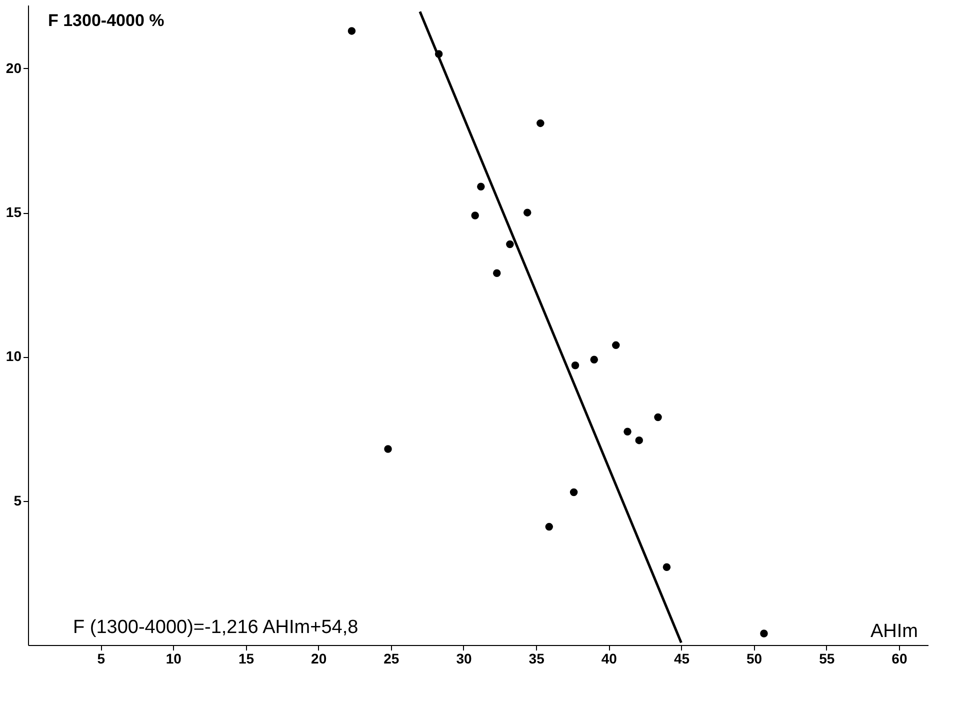 Image resolution: width=977 pixels, height=720 pixels. Describe the element at coordinates (14, 212) in the screenshot. I see `y-tick-label: 15` at that location.